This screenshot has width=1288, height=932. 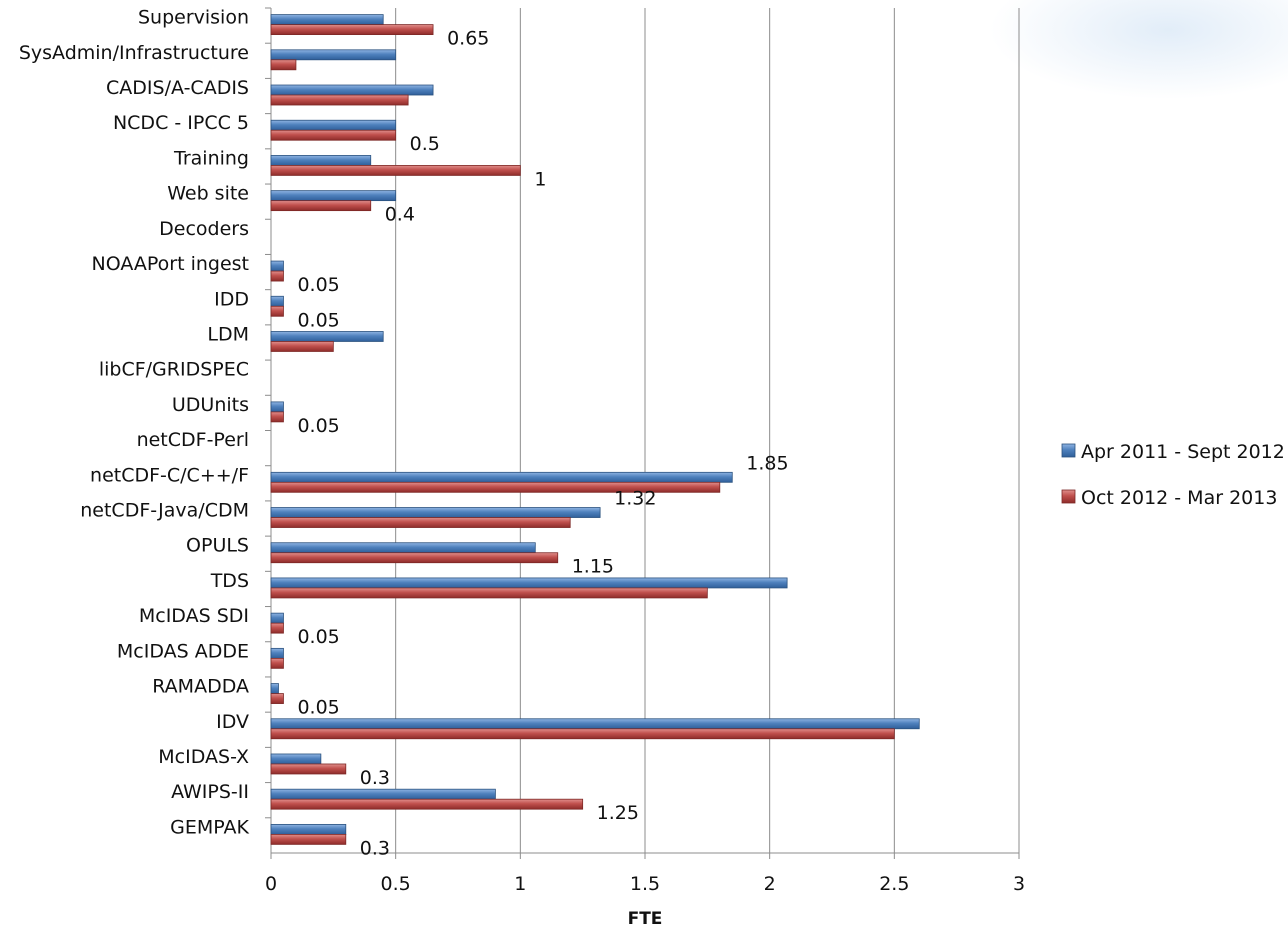 What do you see at coordinates (174, 370) in the screenshot?
I see `category-label: libCF/GRIDSPEC` at bounding box center [174, 370].